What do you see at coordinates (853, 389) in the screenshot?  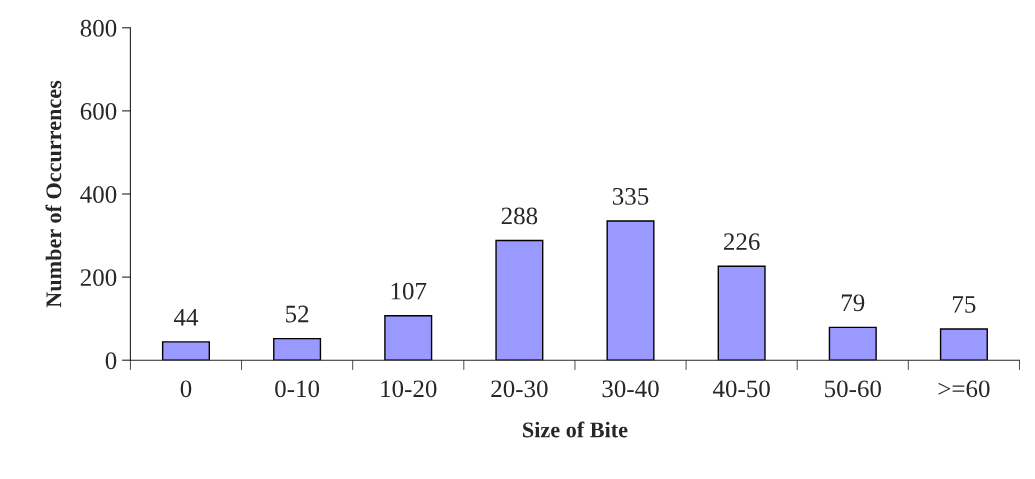 I see `x-tick-label: 50-60` at bounding box center [853, 389].